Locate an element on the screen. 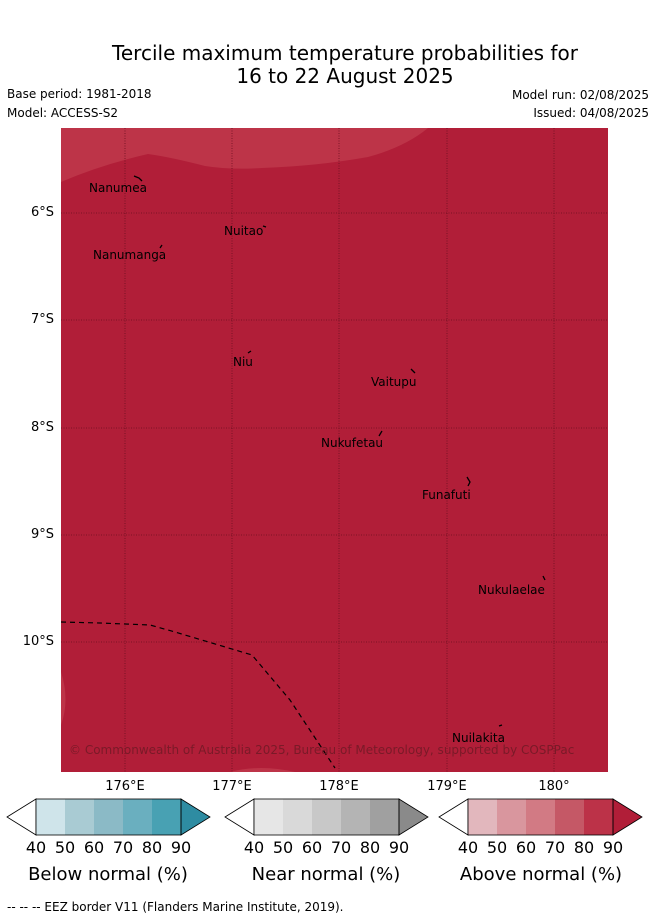  colorbar-below-normal-frame is located at coordinates (108, 817).